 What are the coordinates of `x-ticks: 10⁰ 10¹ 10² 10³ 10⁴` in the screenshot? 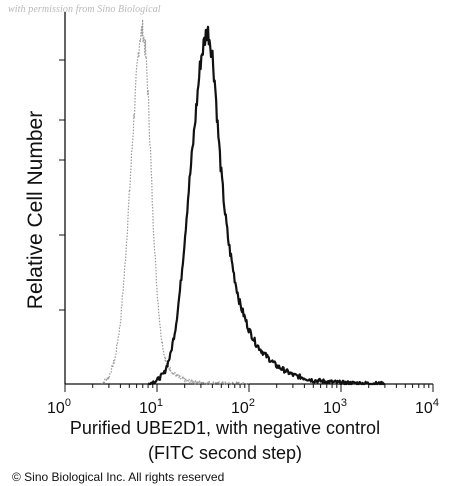 It's located at (243, 400).